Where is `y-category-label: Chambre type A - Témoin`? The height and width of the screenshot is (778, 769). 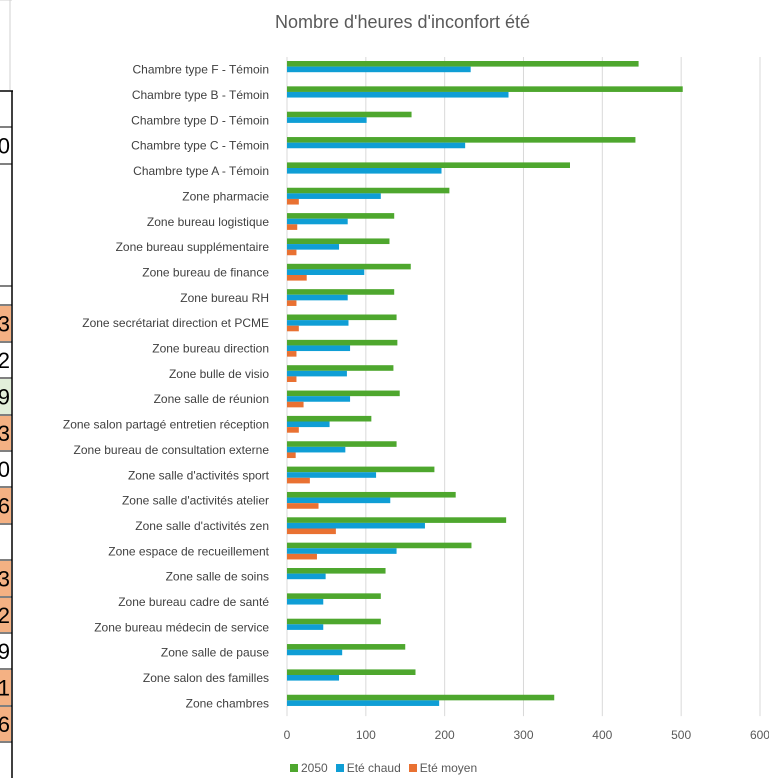
y-category-label: Chambre type A - Témoin is located at coordinates (201, 171).